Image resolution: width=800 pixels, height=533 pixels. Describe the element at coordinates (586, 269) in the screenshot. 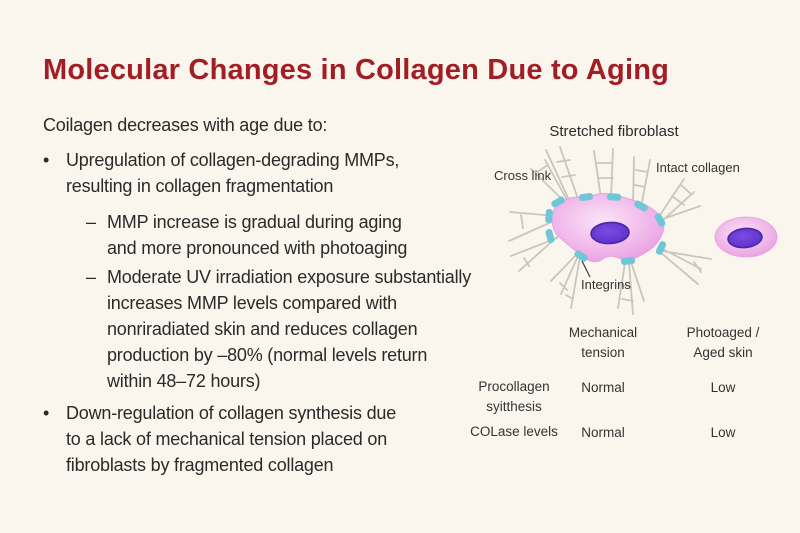

I see `integrins-pointer-line` at that location.